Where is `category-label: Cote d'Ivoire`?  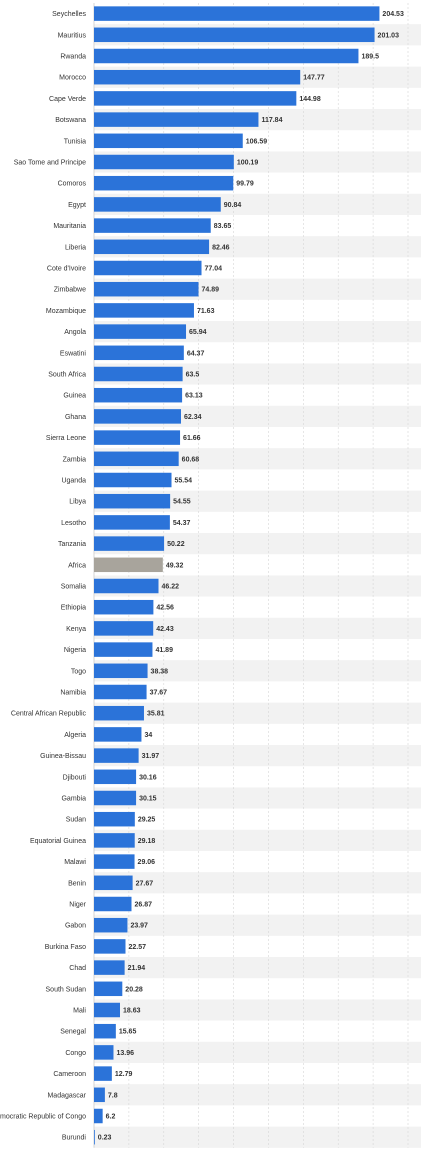
category-label: Cote d'Ivoire is located at coordinates (66, 269).